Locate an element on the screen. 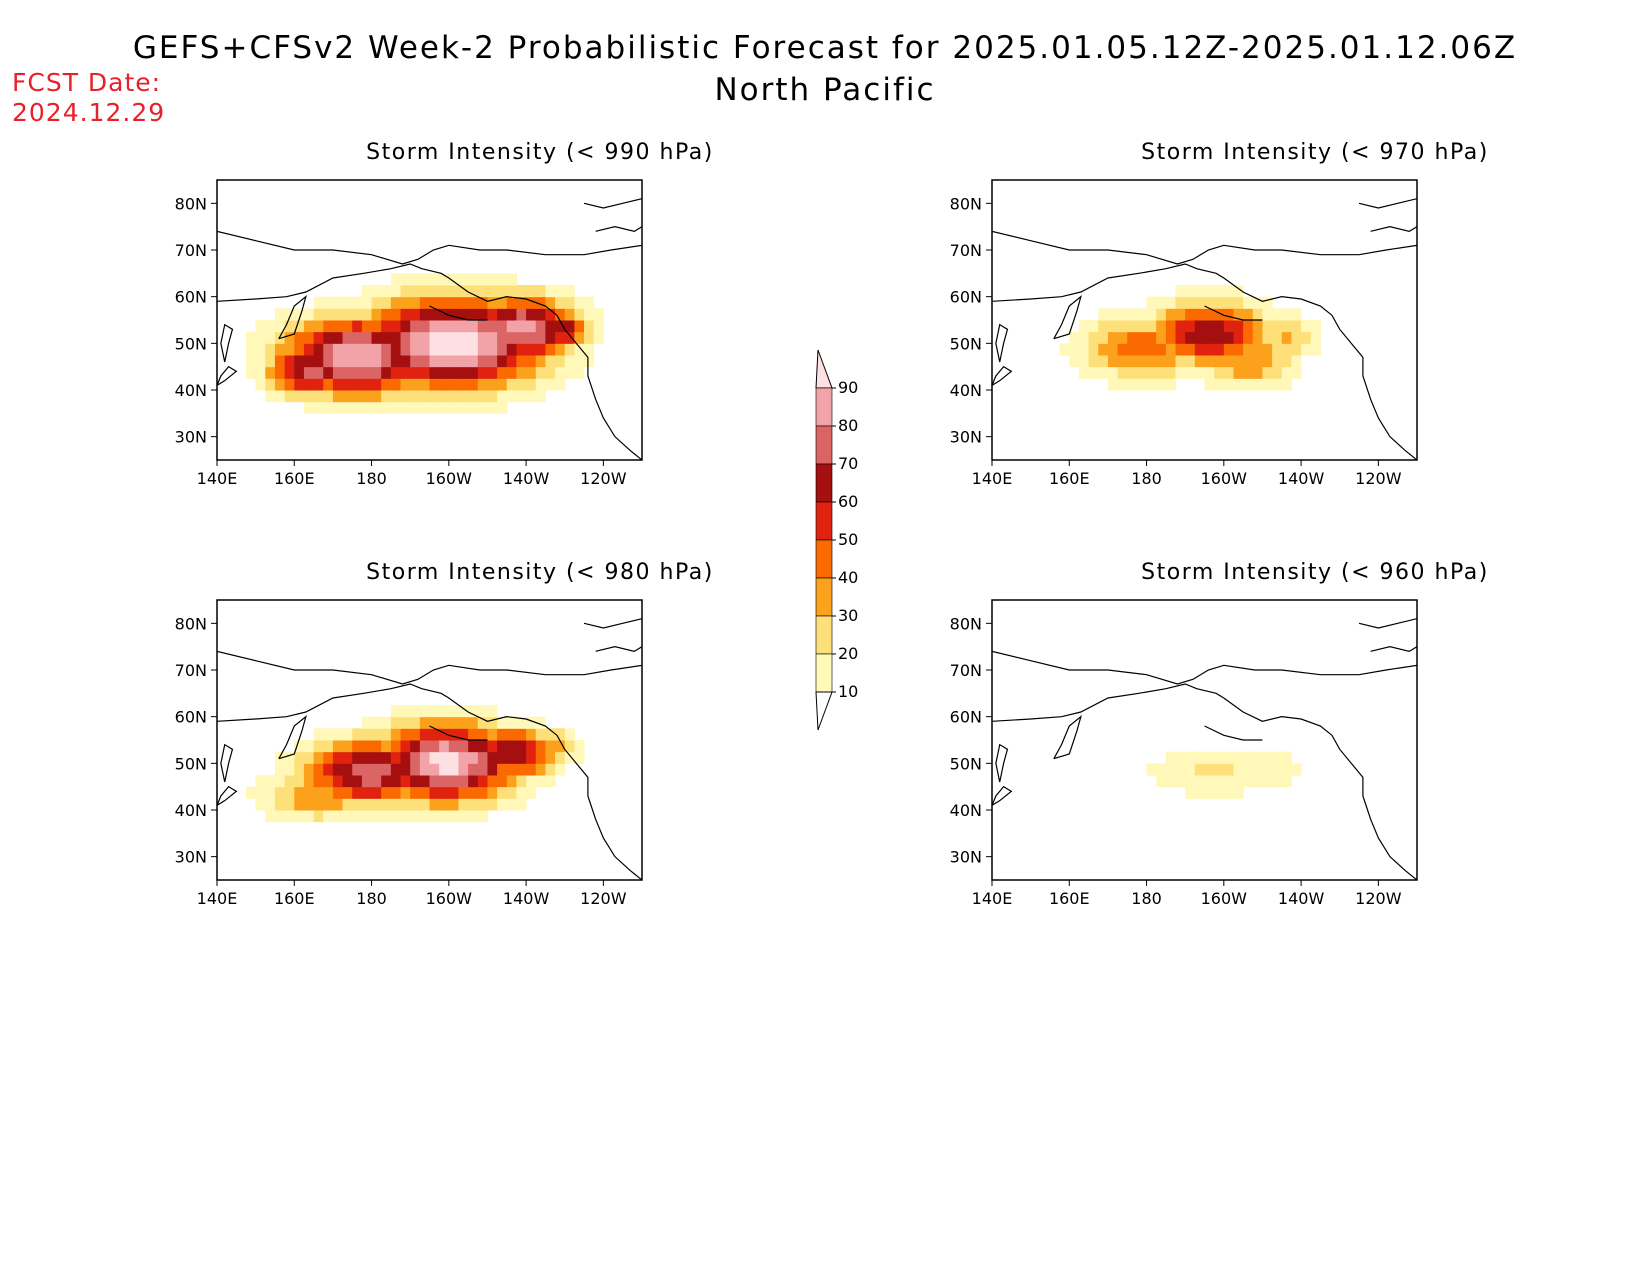  lat-tick-label: 60N is located at coordinates (191, 297).